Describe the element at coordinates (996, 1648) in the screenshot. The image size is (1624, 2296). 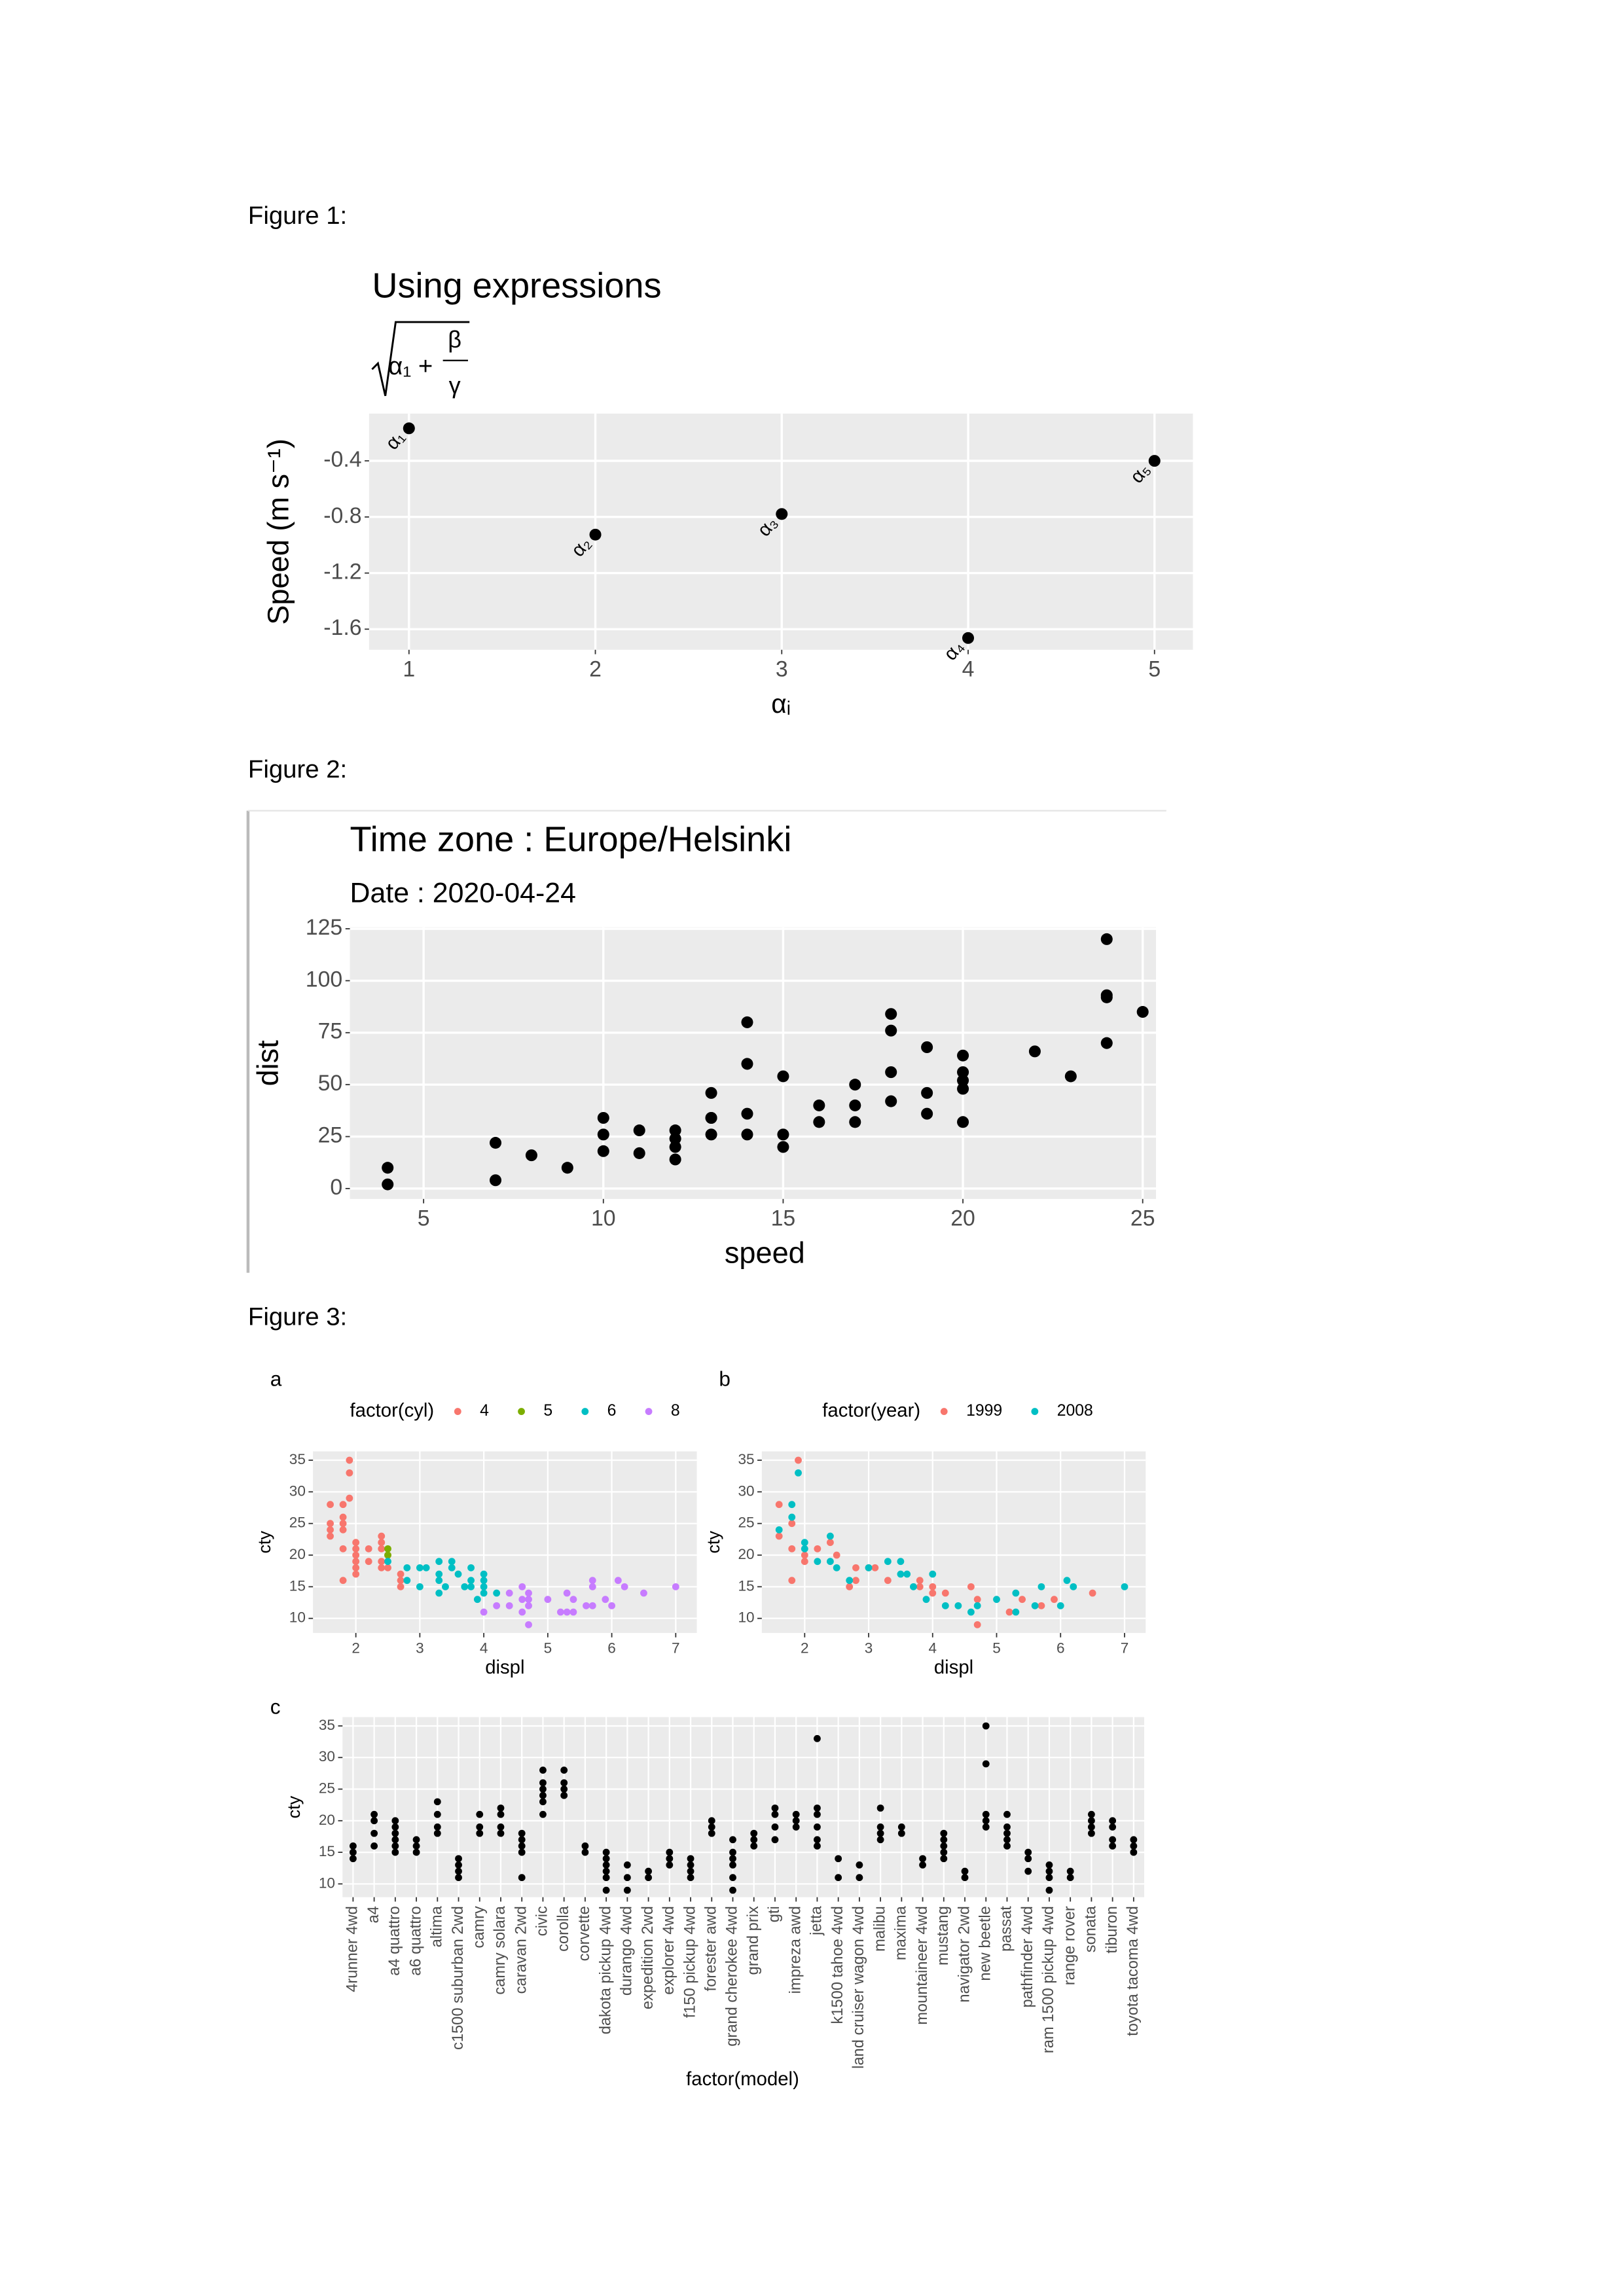
I see `x-tick-label: 5` at that location.